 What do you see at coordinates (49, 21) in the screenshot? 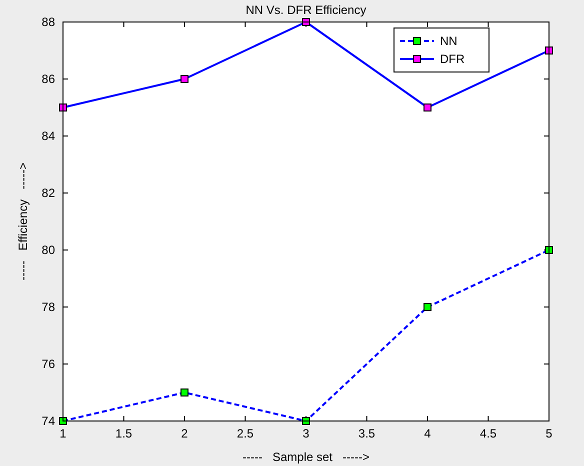
I see `y-tick-label: 88` at bounding box center [49, 21].